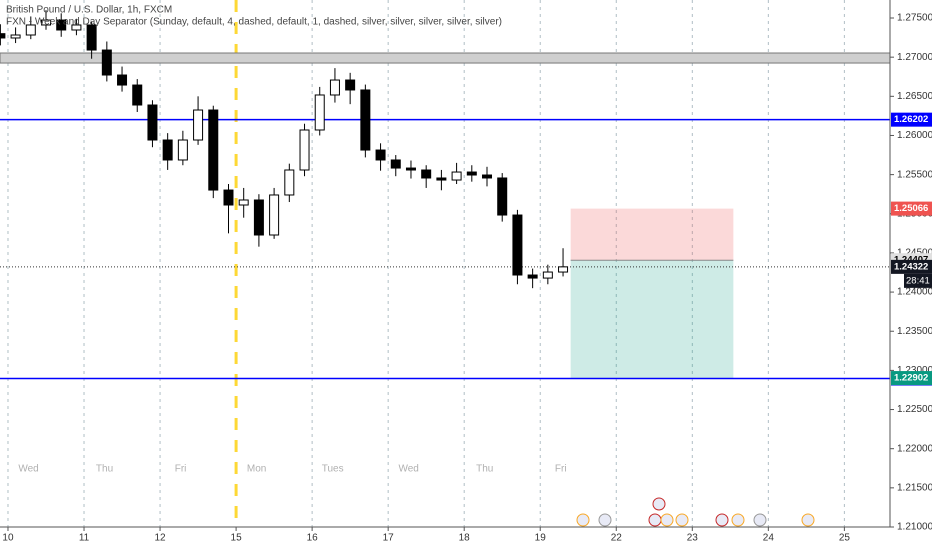 The image size is (932, 550). I want to click on countdown-badge, so click(918, 280).